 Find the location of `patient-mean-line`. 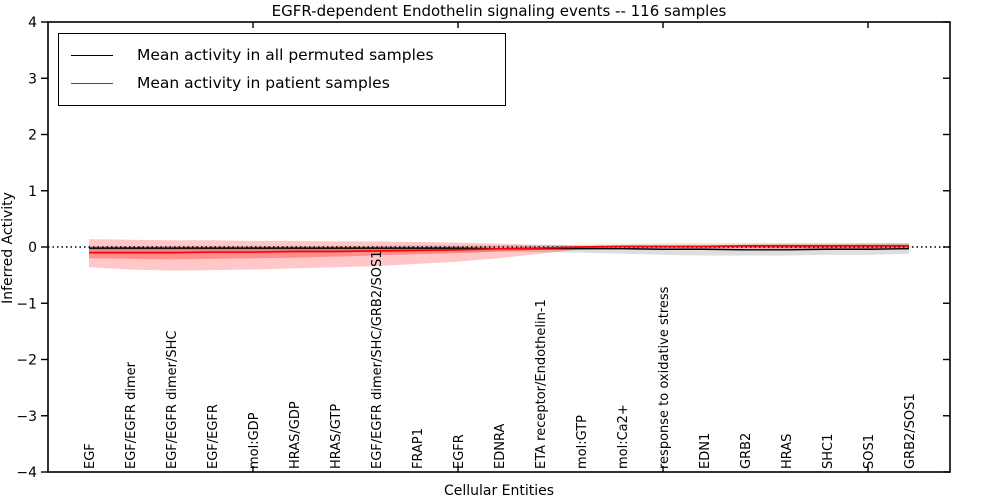

patient-mean-line is located at coordinates (499, 249).